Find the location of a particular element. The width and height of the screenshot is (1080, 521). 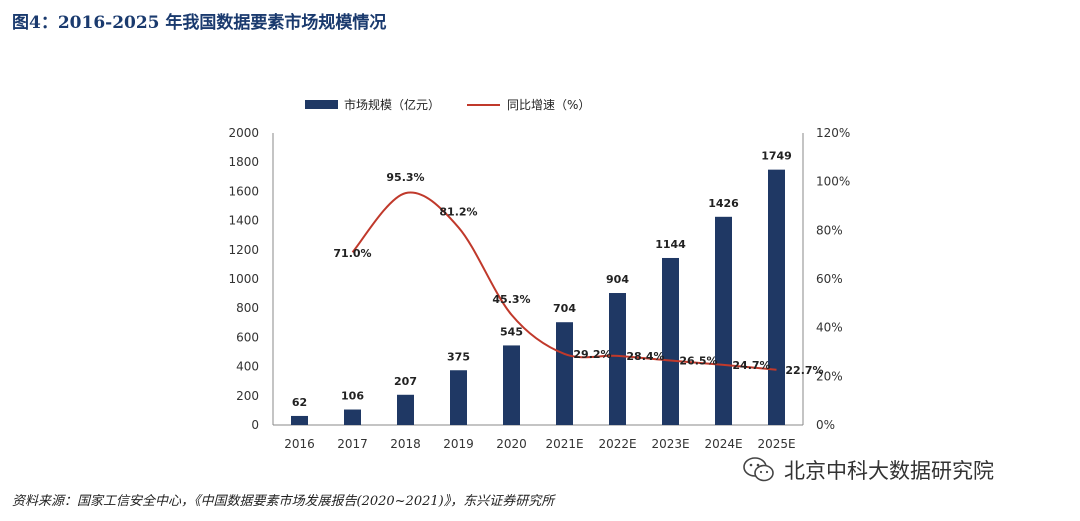

x-tick-label: 2016 is located at coordinates (299, 444).